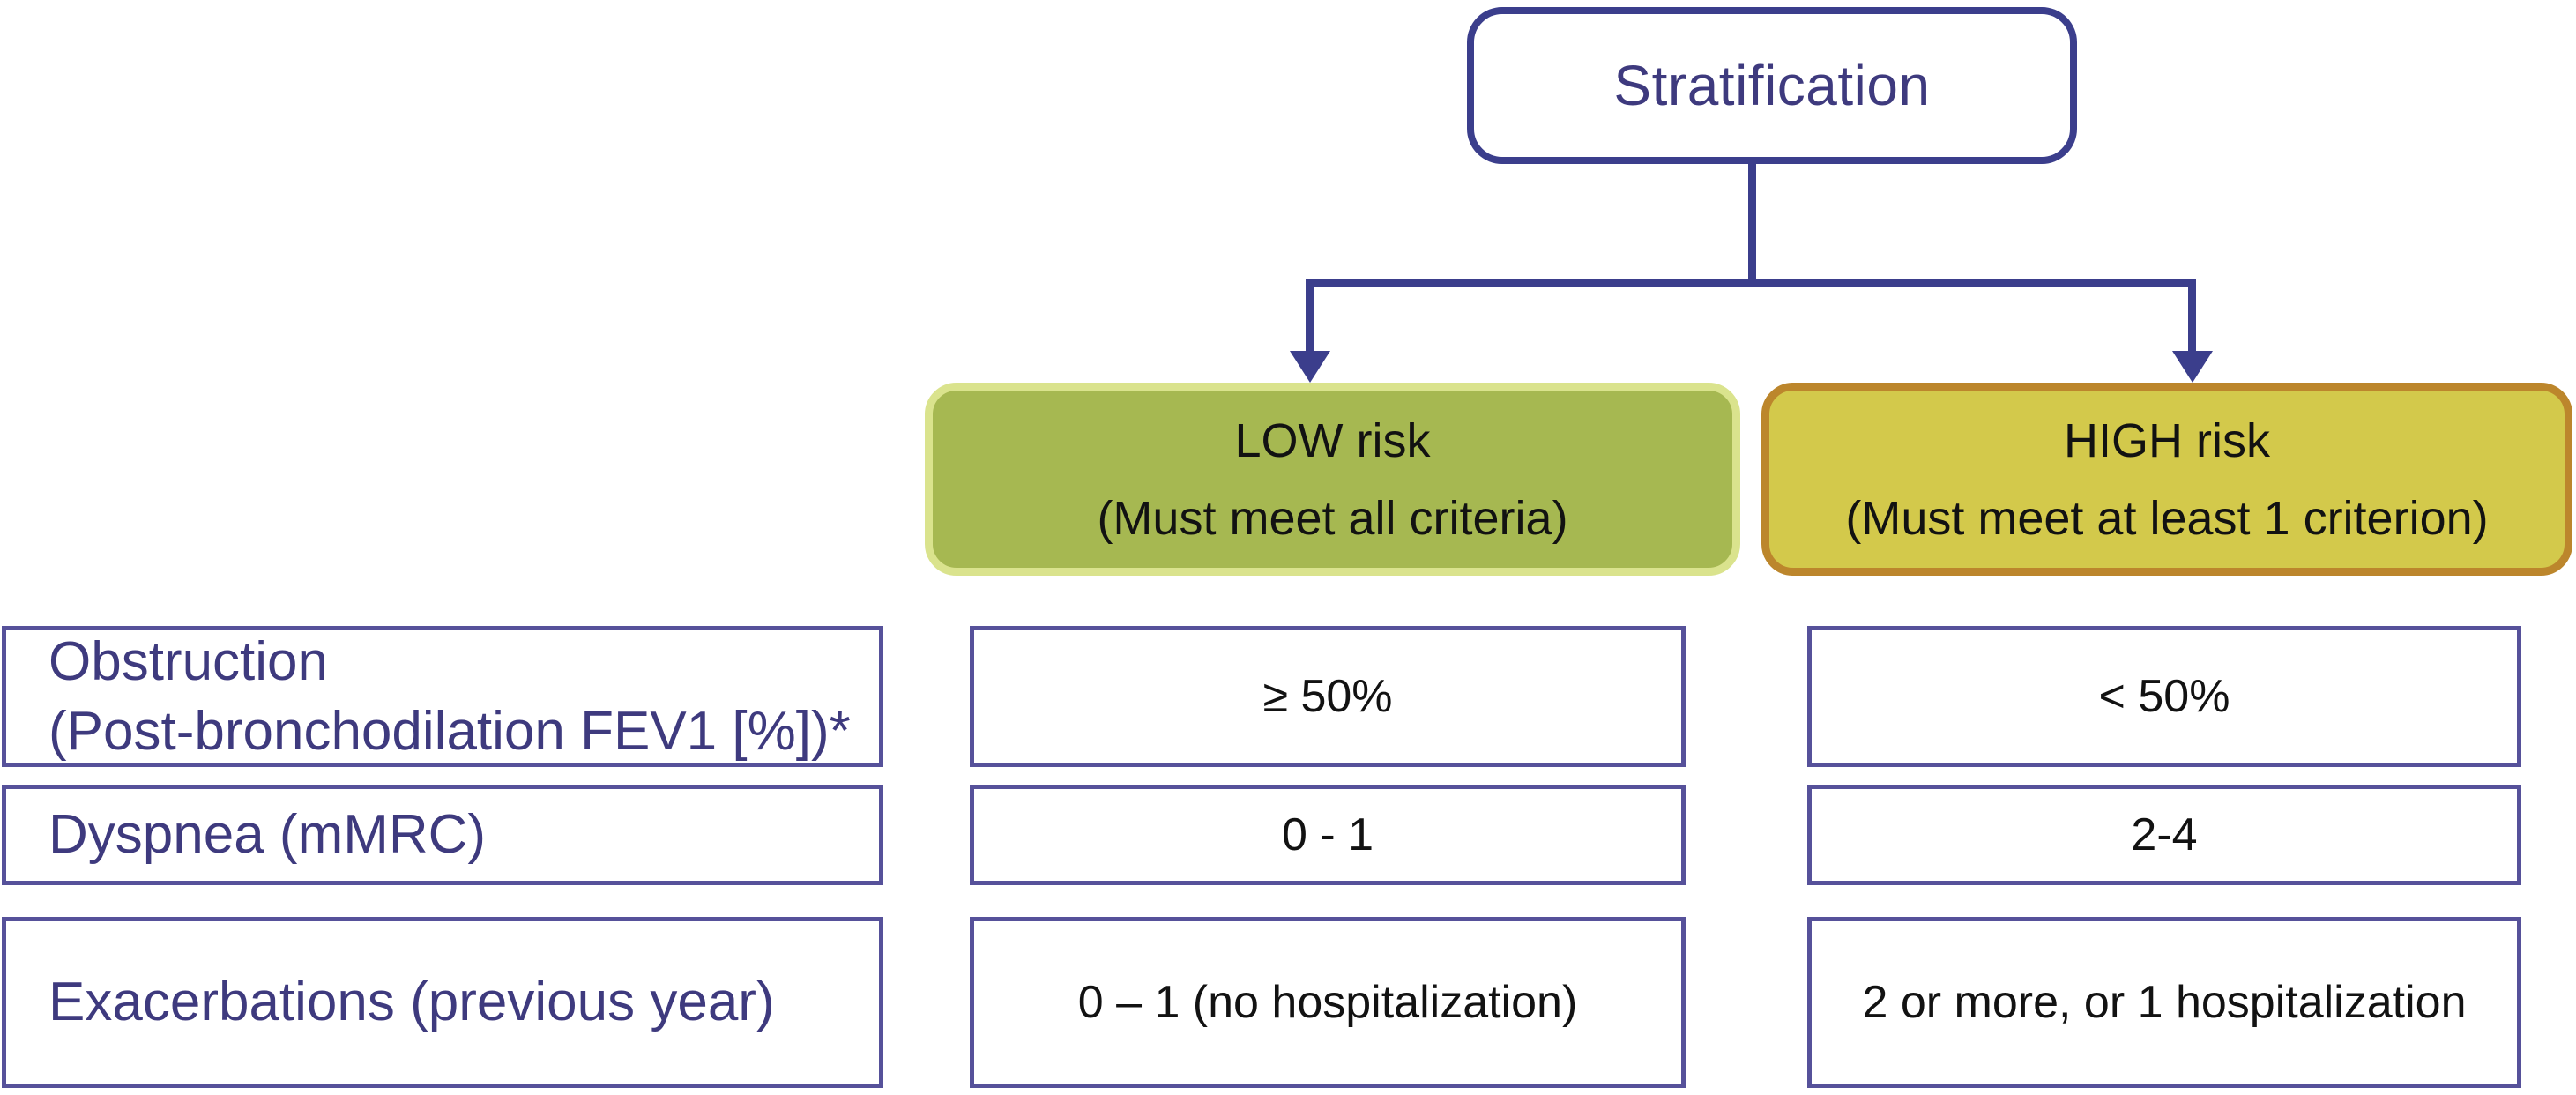 Image resolution: width=2576 pixels, height=1095 pixels. I want to click on cell-low-dyspnea: 0 - 1, so click(1328, 835).